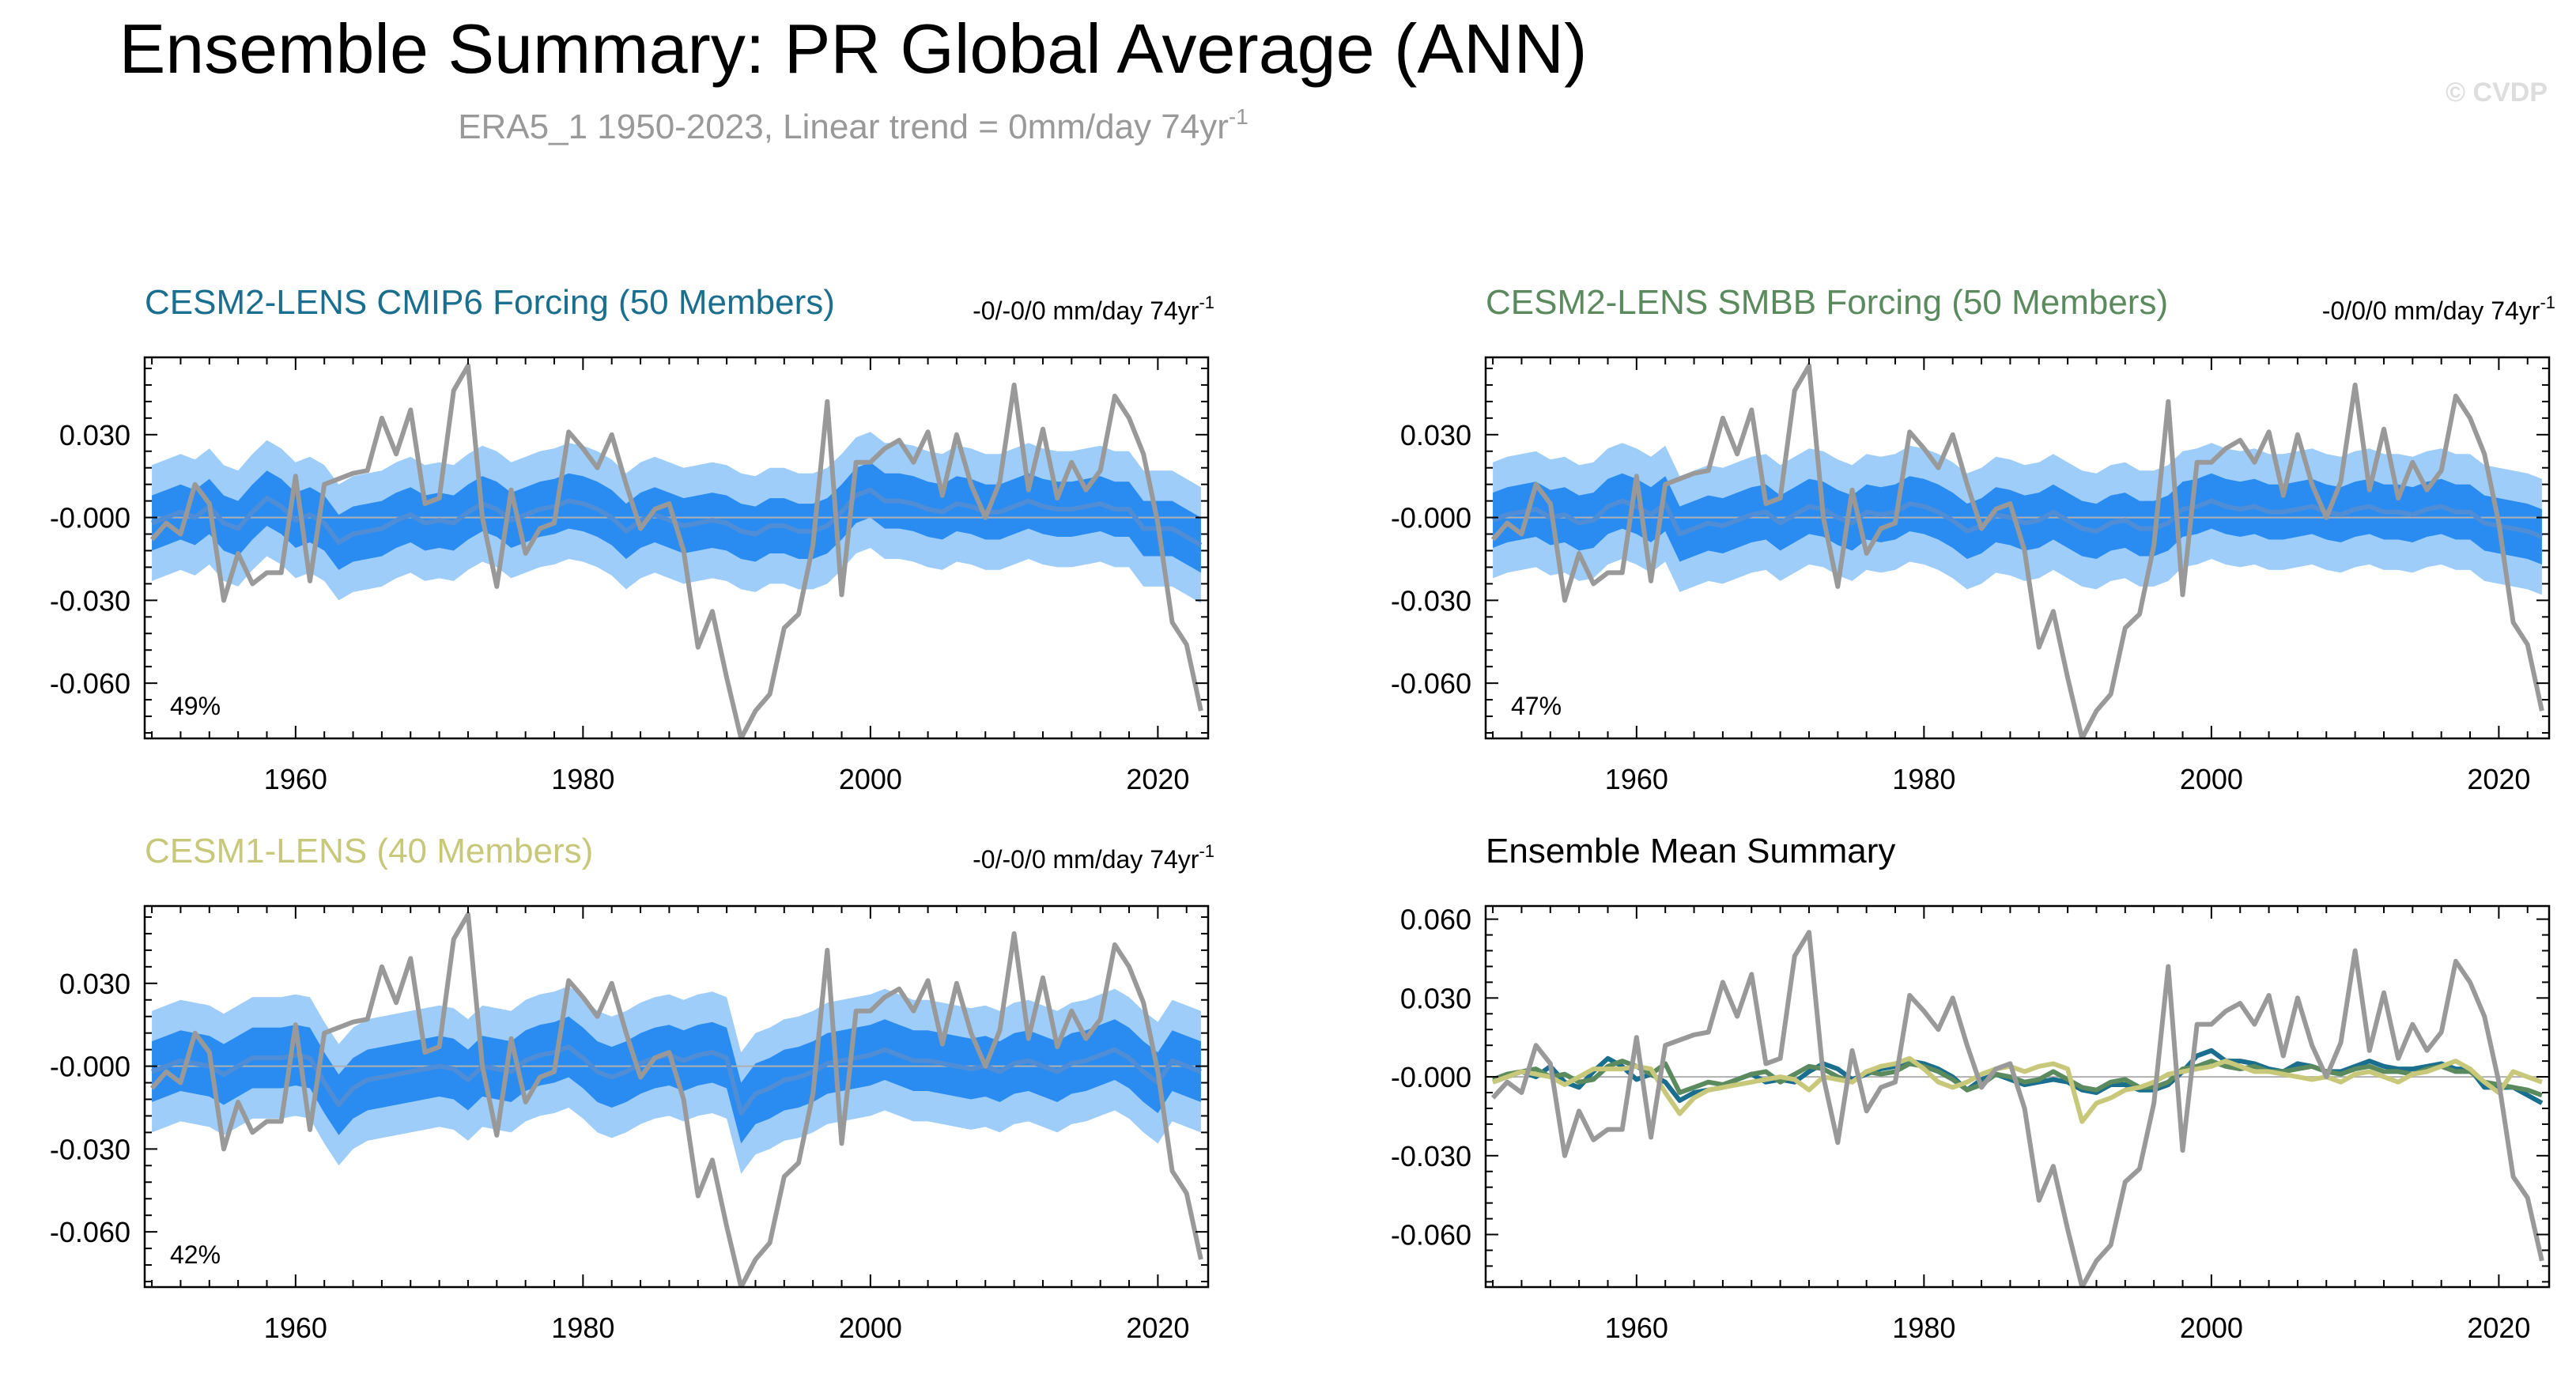 The width and height of the screenshot is (2576, 1378). I want to click on subtitle-sup: -1, so click(1238, 116).